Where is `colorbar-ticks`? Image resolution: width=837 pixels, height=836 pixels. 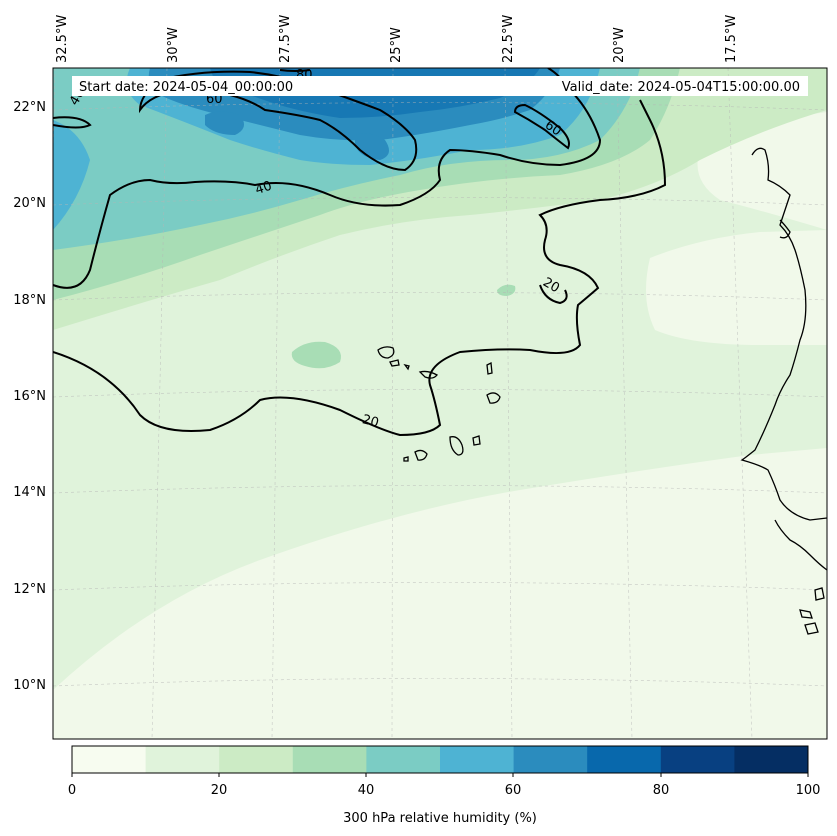
colorbar-ticks is located at coordinates (440, 775).